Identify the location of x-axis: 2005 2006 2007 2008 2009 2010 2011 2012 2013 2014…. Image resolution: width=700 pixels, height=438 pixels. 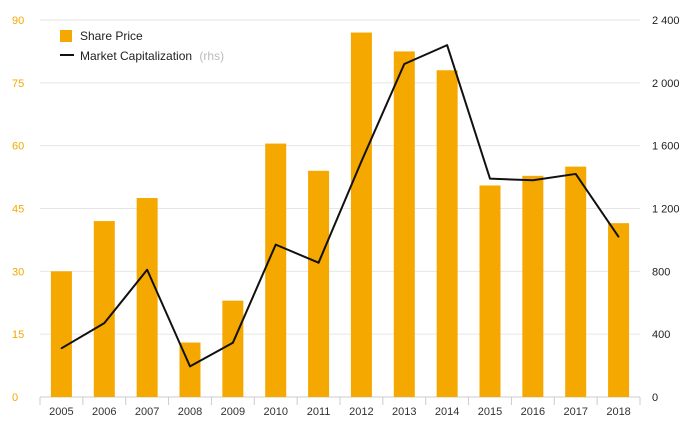
(340, 407).